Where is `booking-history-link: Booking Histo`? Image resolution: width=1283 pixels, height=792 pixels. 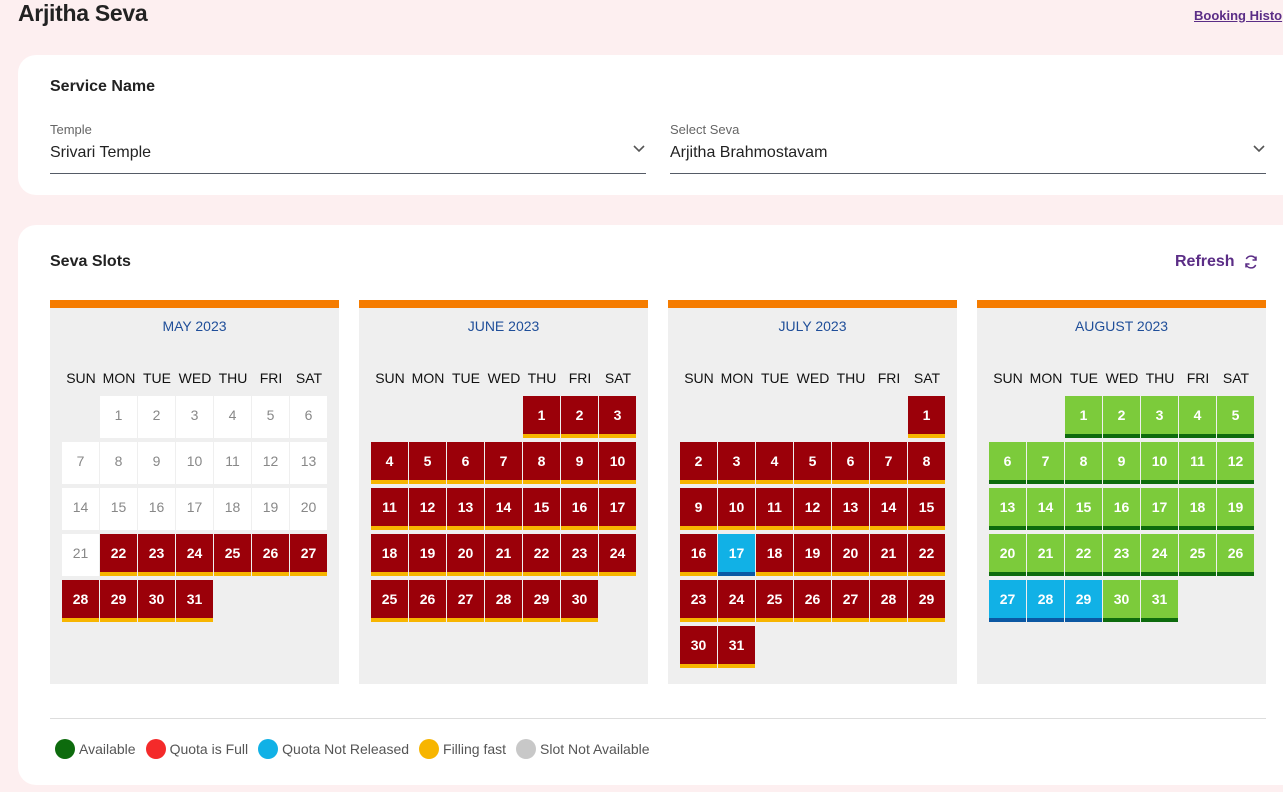
booking-history-link: Booking Histo is located at coordinates (1238, 15).